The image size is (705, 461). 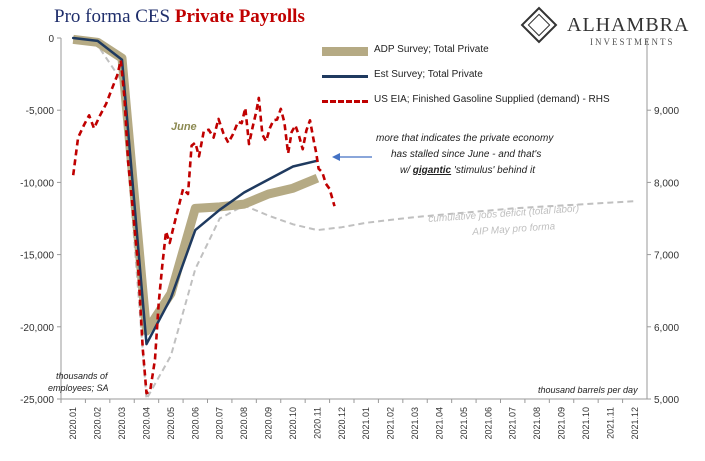 I want to click on comment-line-3-post: 'stimulus' behind it, so click(x=493, y=170).